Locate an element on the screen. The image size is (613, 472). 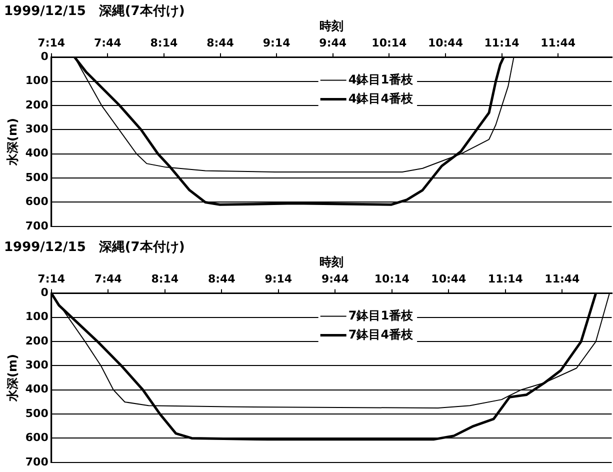
legend-label: 4鉢目4番枝 is located at coordinates (381, 98).